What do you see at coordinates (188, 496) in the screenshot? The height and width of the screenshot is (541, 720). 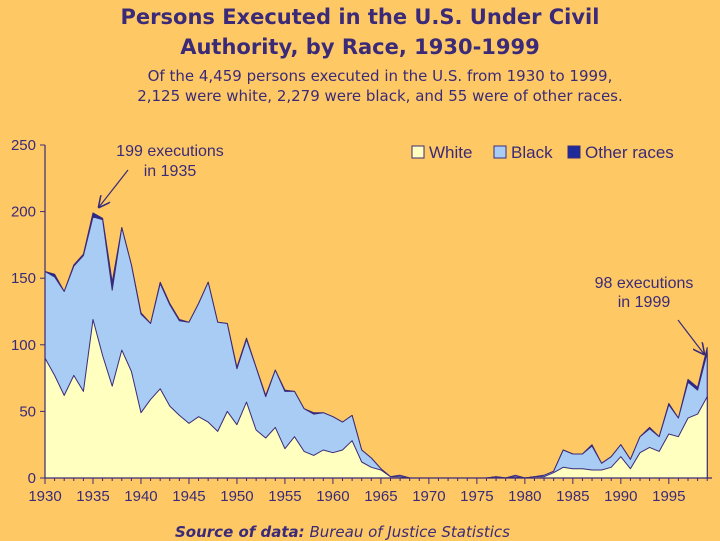 I see `x-tick-label: 1945` at bounding box center [188, 496].